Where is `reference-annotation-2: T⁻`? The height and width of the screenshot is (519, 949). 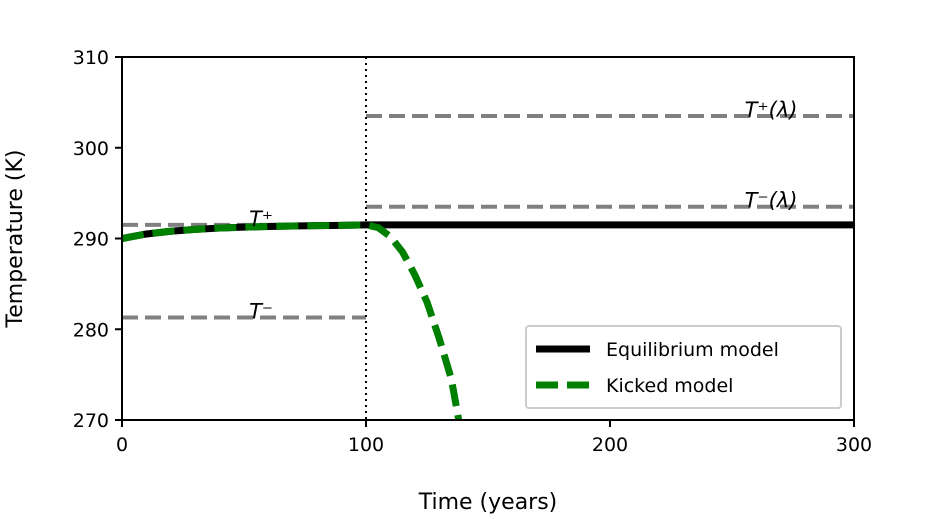
reference-annotation-2: T⁻ is located at coordinates (261, 311).